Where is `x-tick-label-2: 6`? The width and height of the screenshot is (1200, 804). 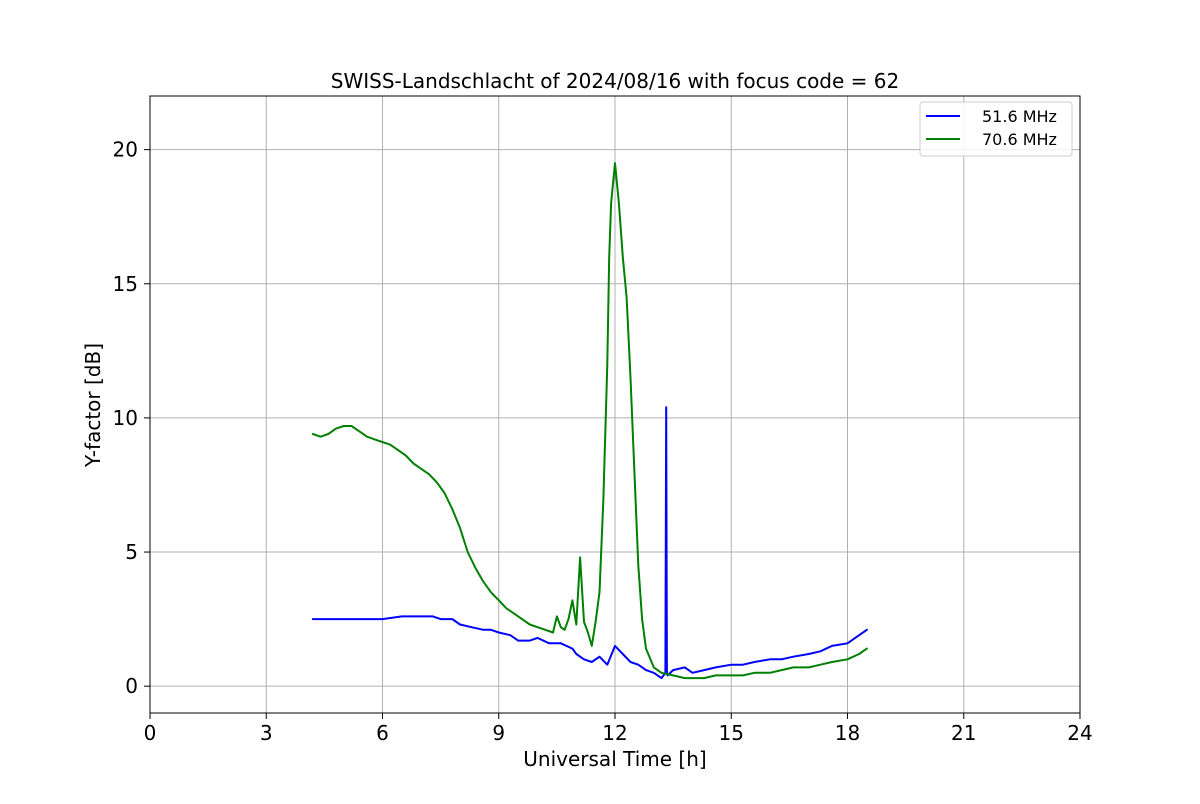 x-tick-label-2: 6 is located at coordinates (382, 733).